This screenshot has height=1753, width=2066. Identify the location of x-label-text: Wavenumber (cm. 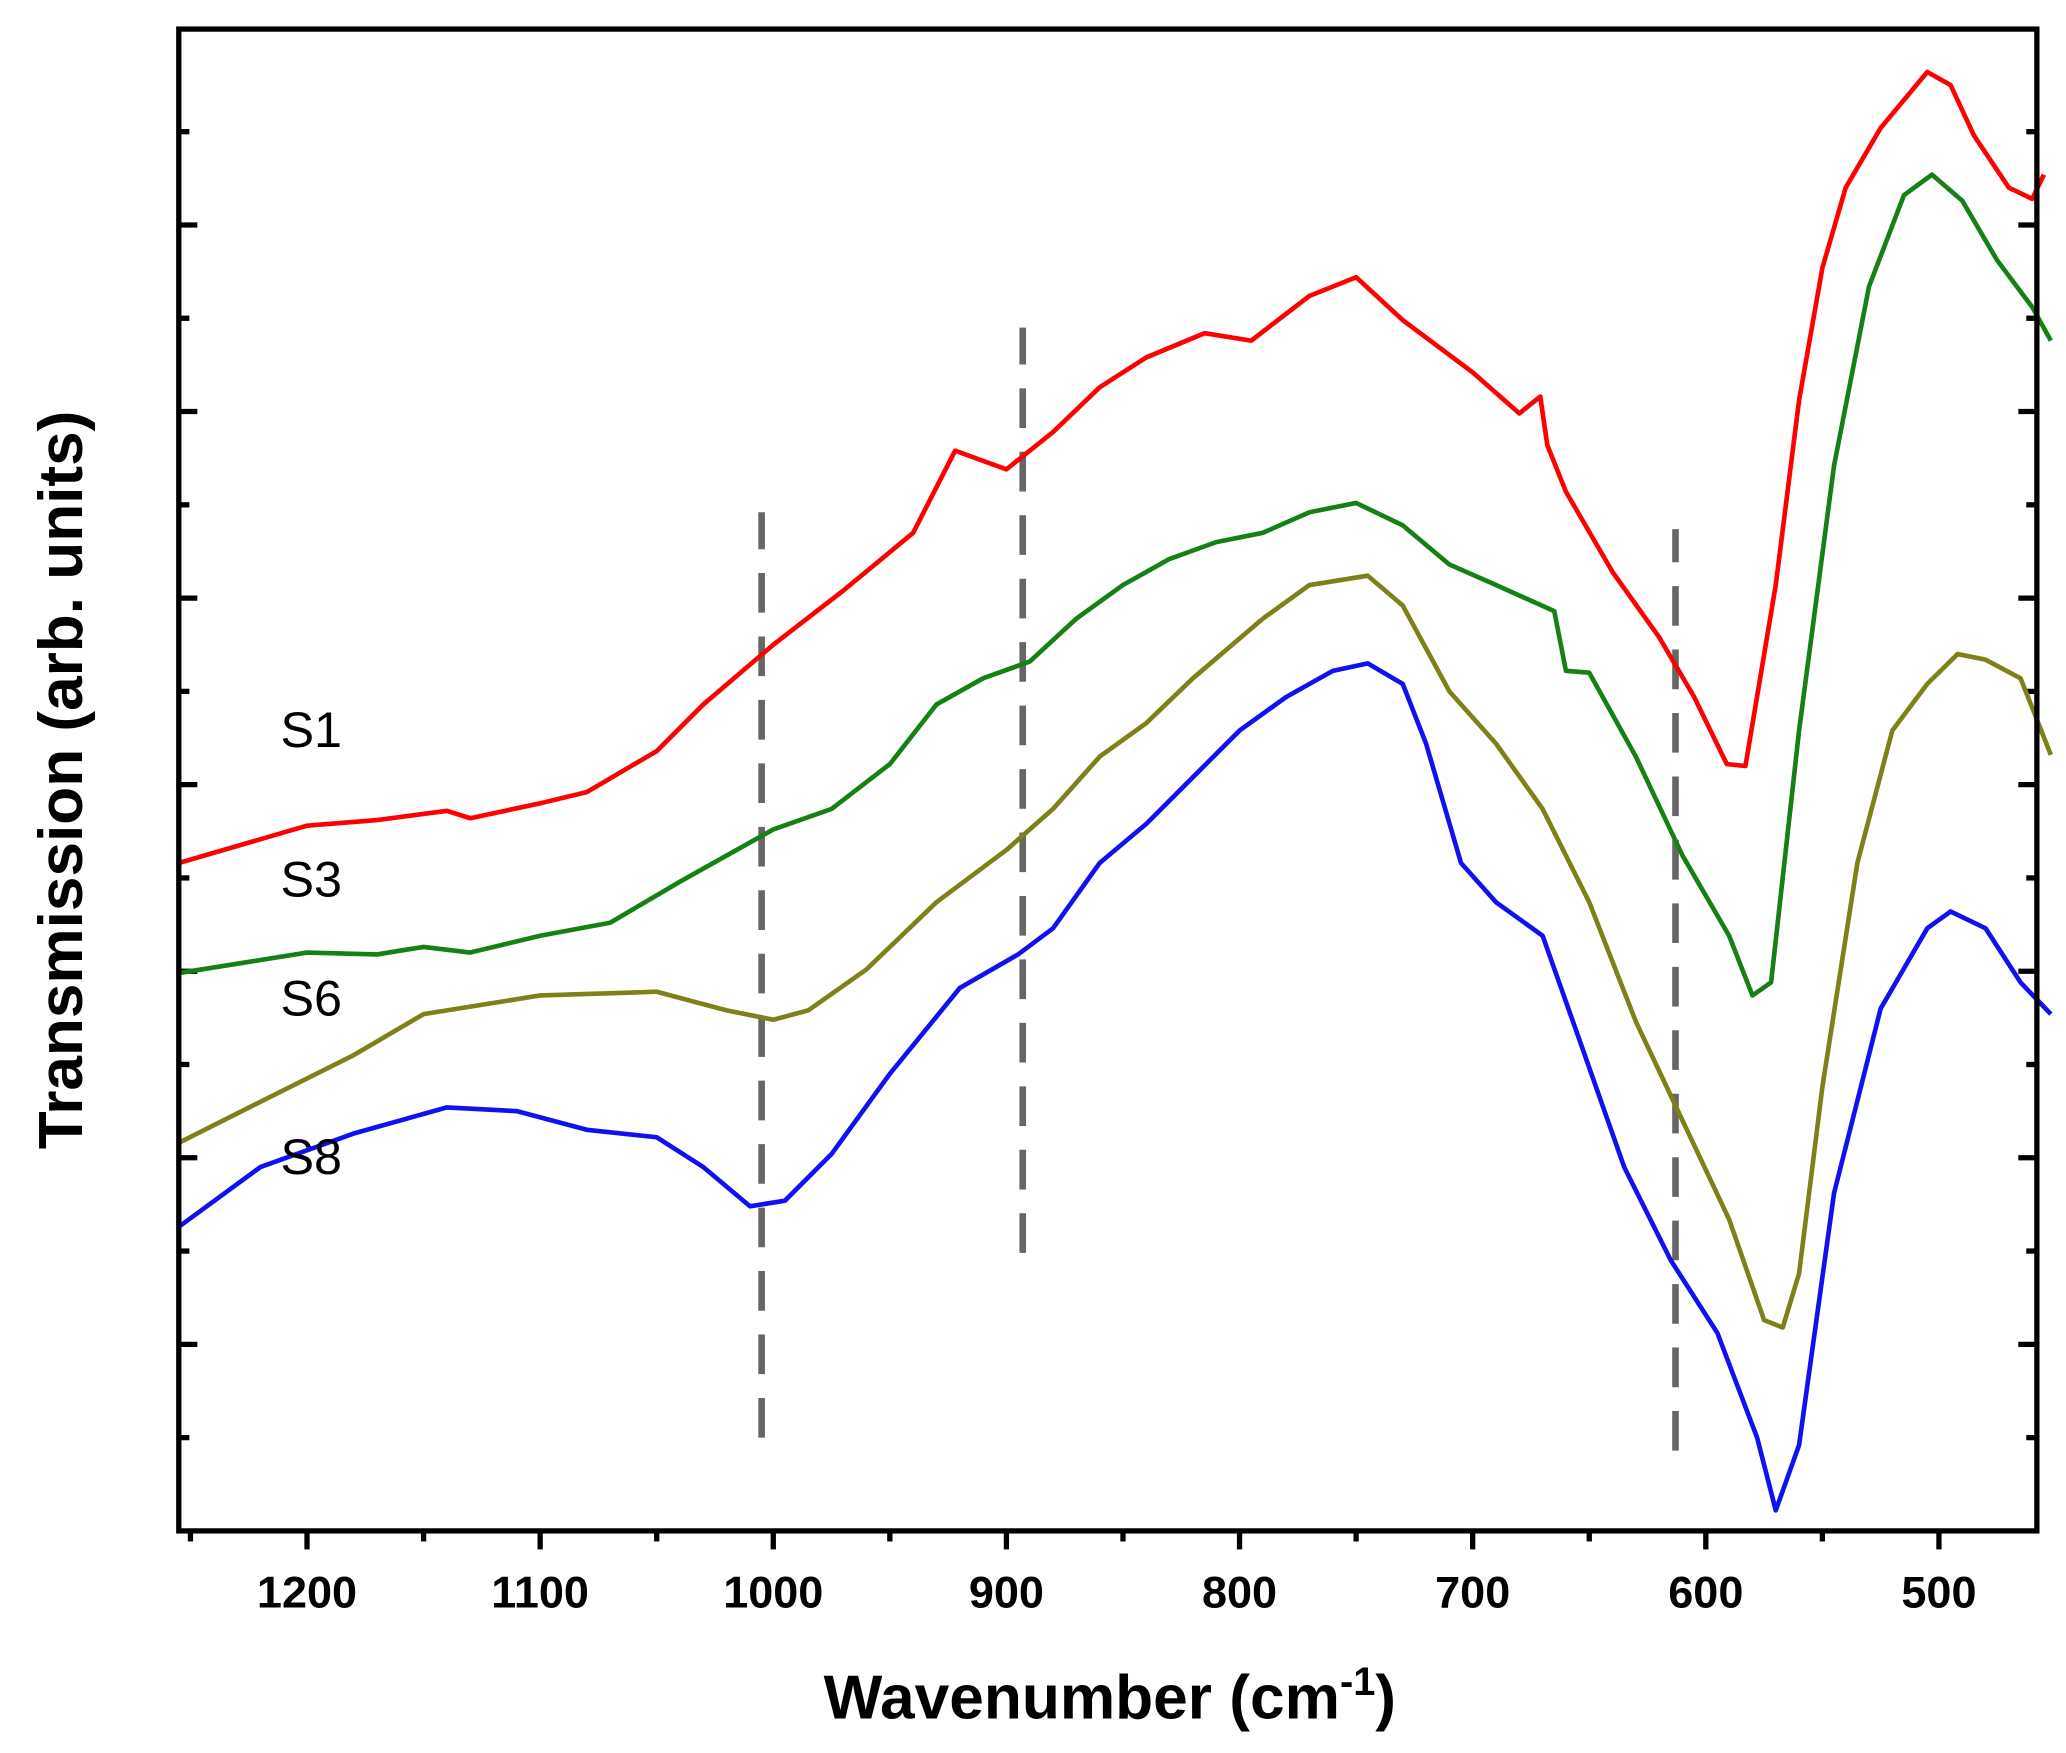
(1082, 1698).